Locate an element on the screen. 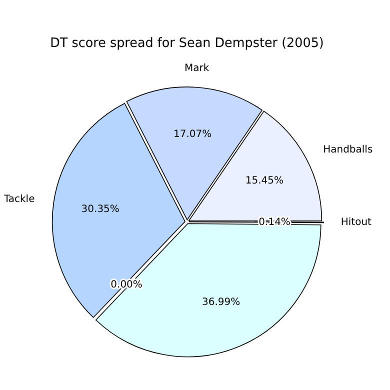 This screenshot has height=390, width=390. slice-label: Handballs is located at coordinates (348, 150).